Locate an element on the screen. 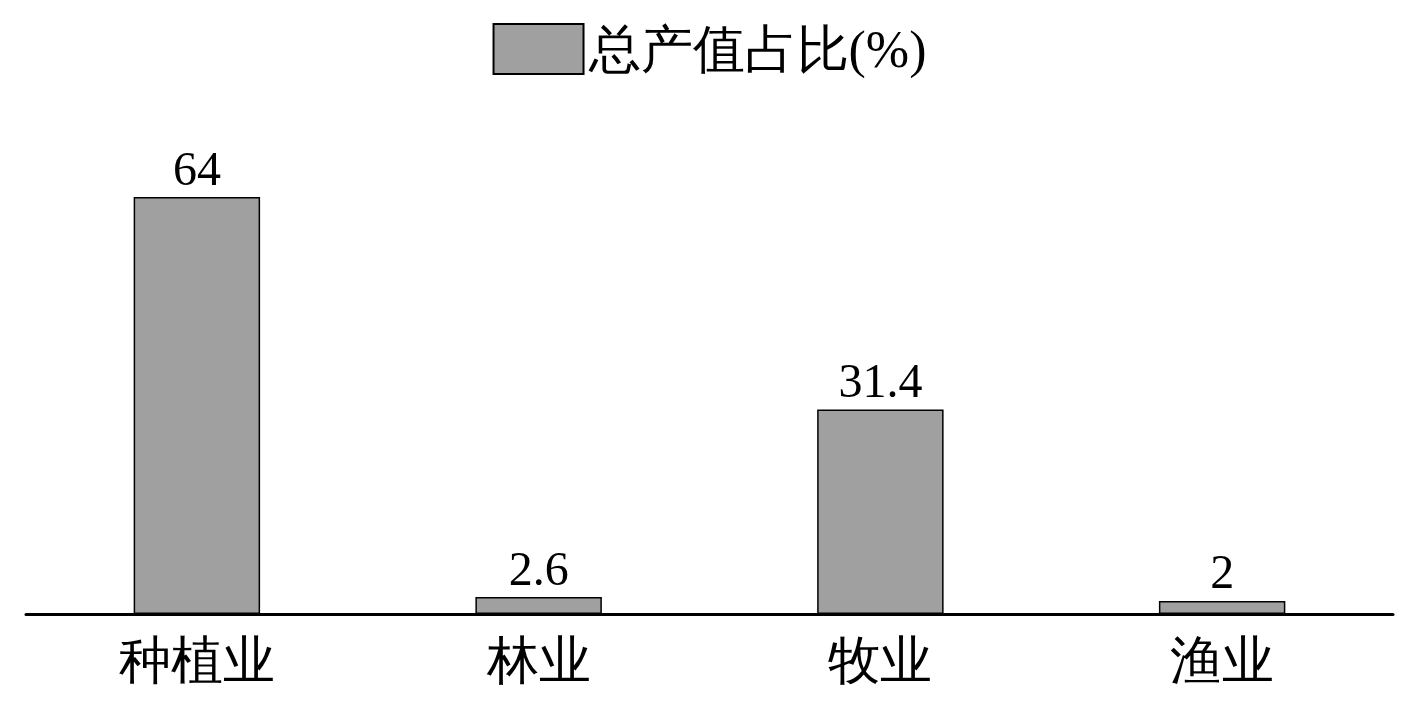 This screenshot has height=714, width=1419. legend-label: 总产值占比(%) is located at coordinates (757, 49).